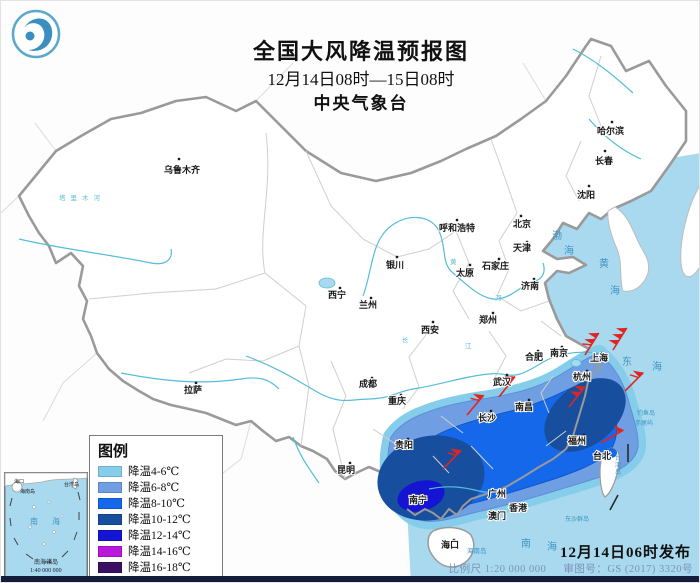 The image size is (700, 583). I want to click on city-label: 呼和浩特, so click(457, 227).